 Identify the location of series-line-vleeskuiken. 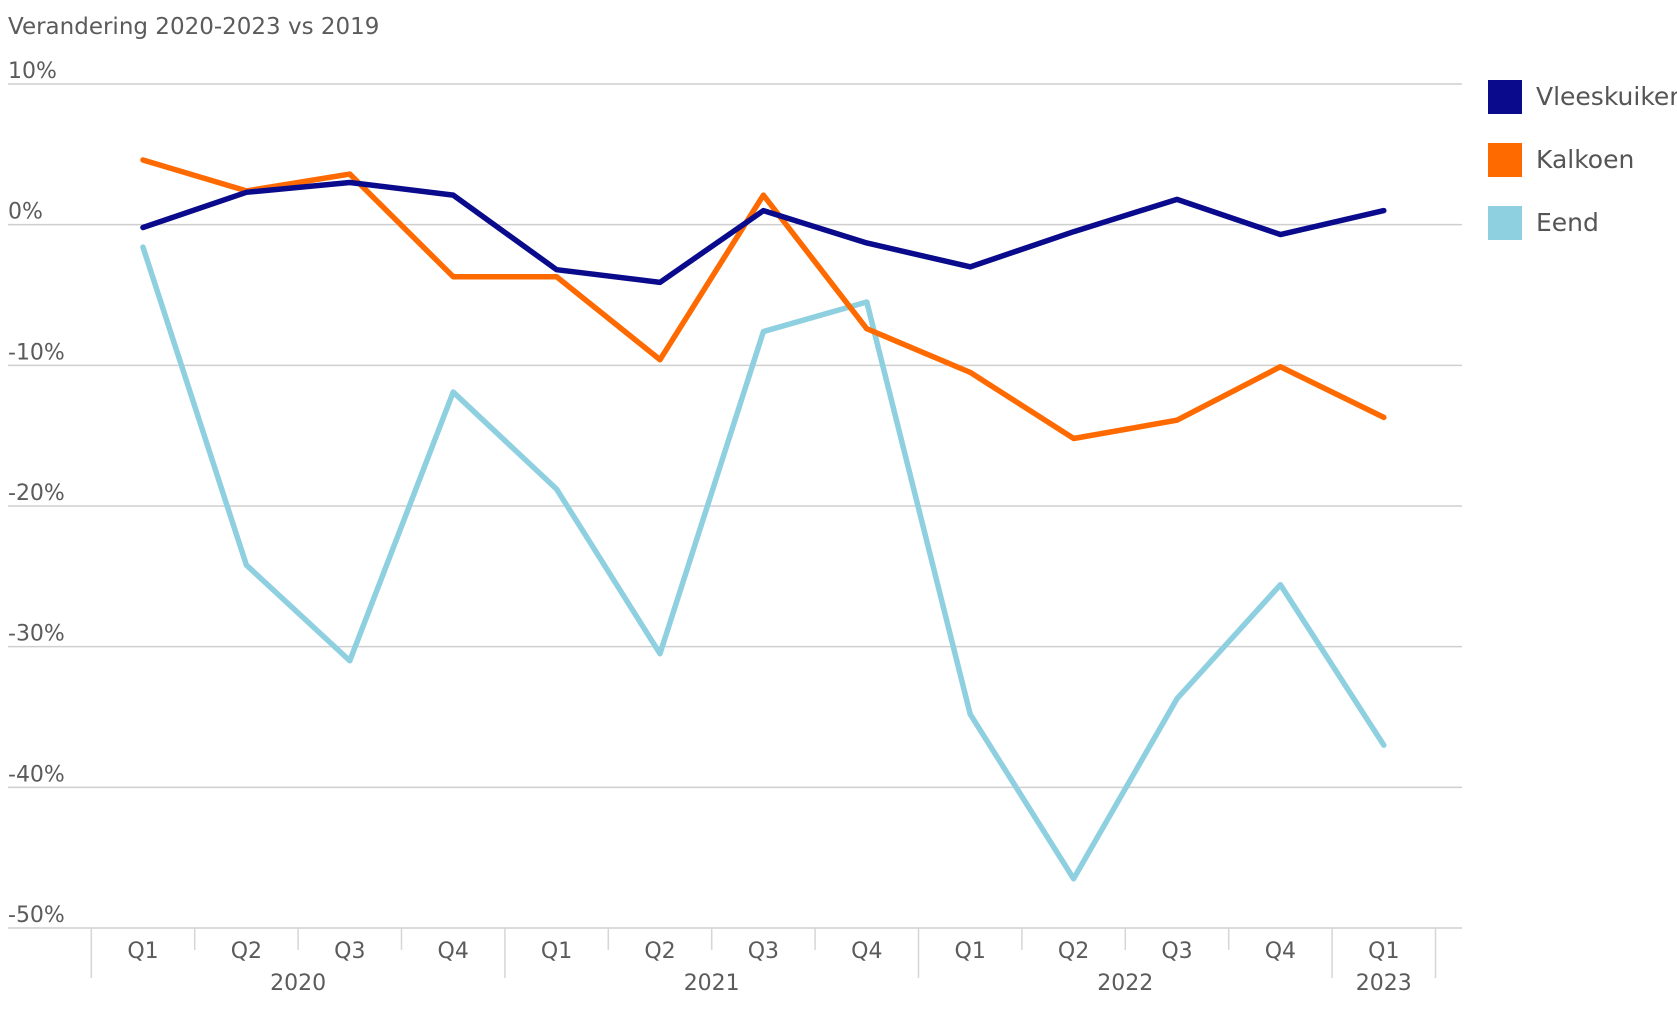
(763, 232).